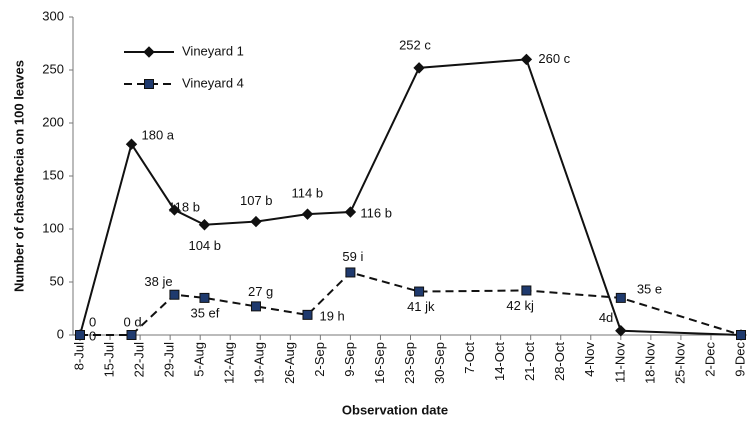 The image size is (756, 423). What do you see at coordinates (349, 359) in the screenshot?
I see `x-tick-label: 9-Sep` at bounding box center [349, 359].